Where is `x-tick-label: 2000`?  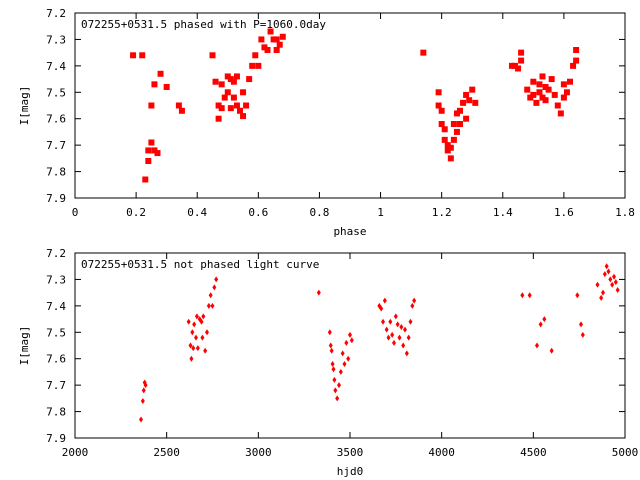 x-tick-label: 2000 is located at coordinates (75, 452).